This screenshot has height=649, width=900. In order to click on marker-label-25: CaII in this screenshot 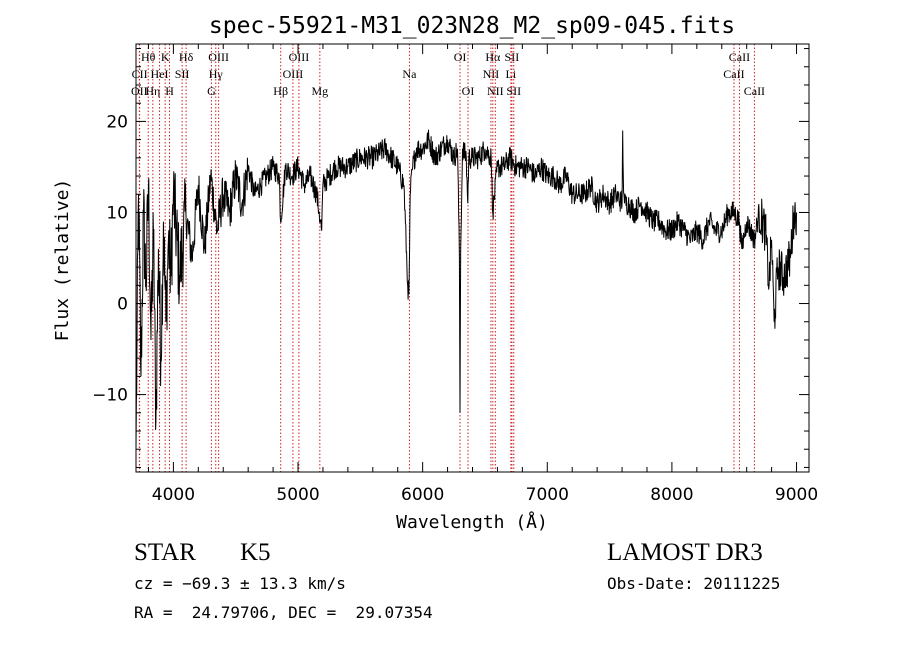, I will do `click(733, 74)`.